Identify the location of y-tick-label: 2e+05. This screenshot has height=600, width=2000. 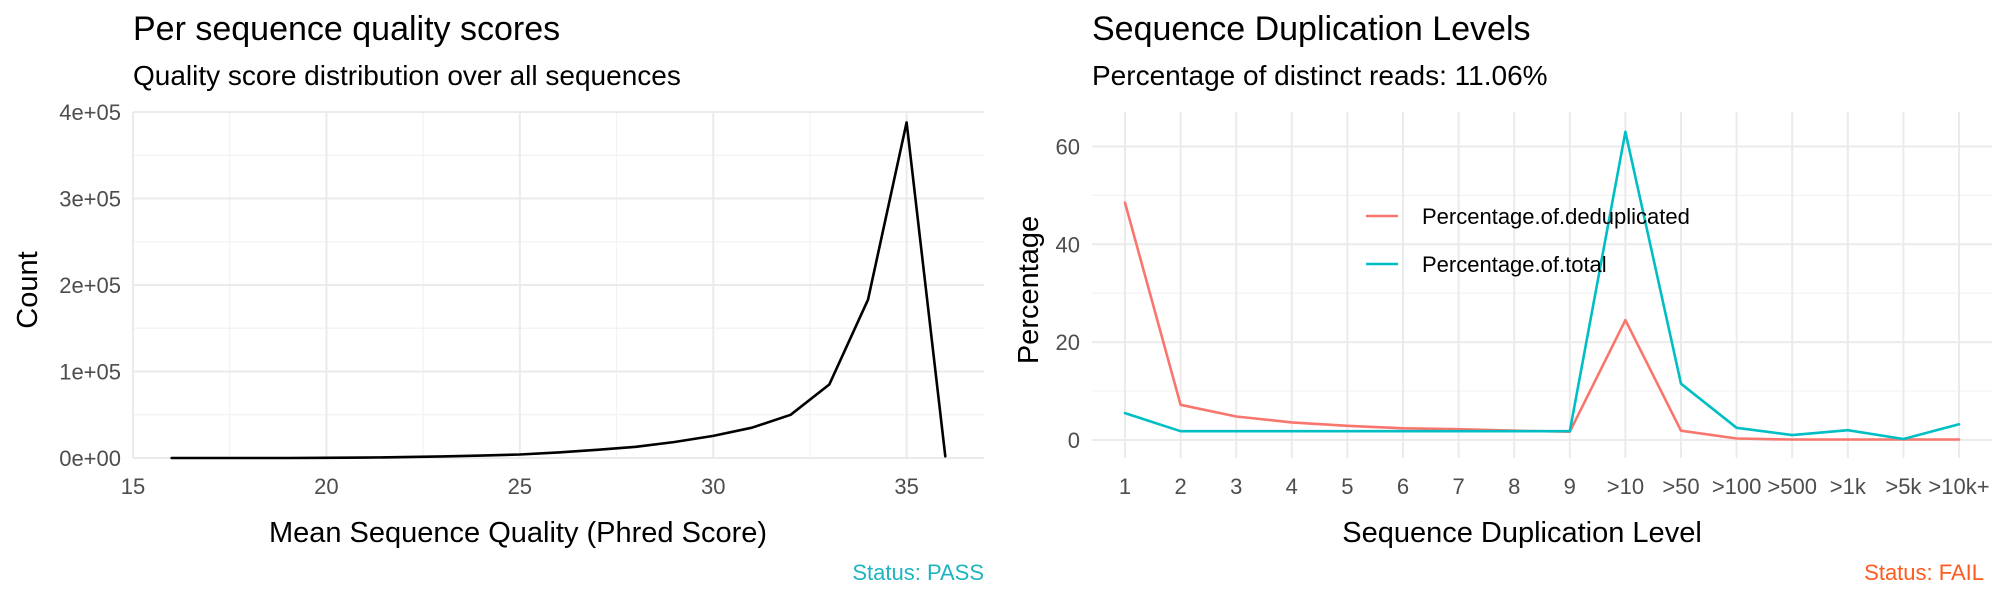
(90, 285).